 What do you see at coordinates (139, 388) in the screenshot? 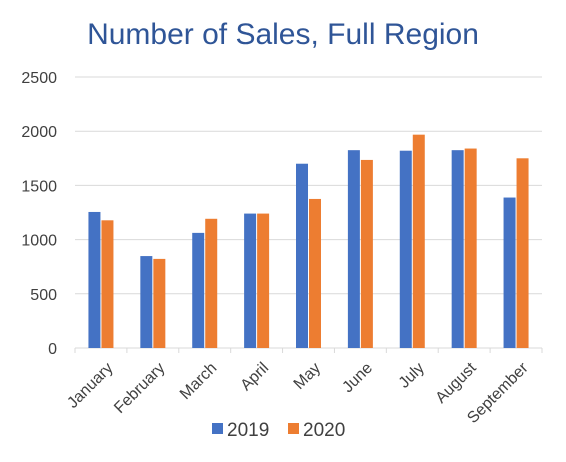
I see `x-tick-label: February` at bounding box center [139, 388].